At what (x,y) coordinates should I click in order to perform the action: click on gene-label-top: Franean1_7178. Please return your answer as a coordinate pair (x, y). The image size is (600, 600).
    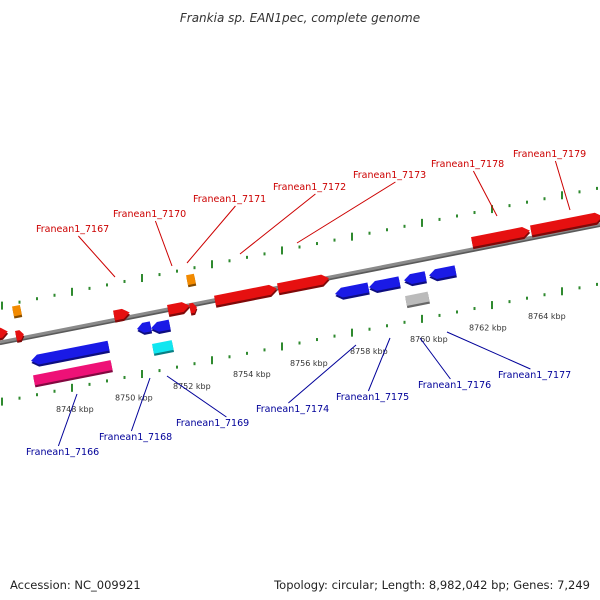
    Looking at the image, I should click on (467, 164).